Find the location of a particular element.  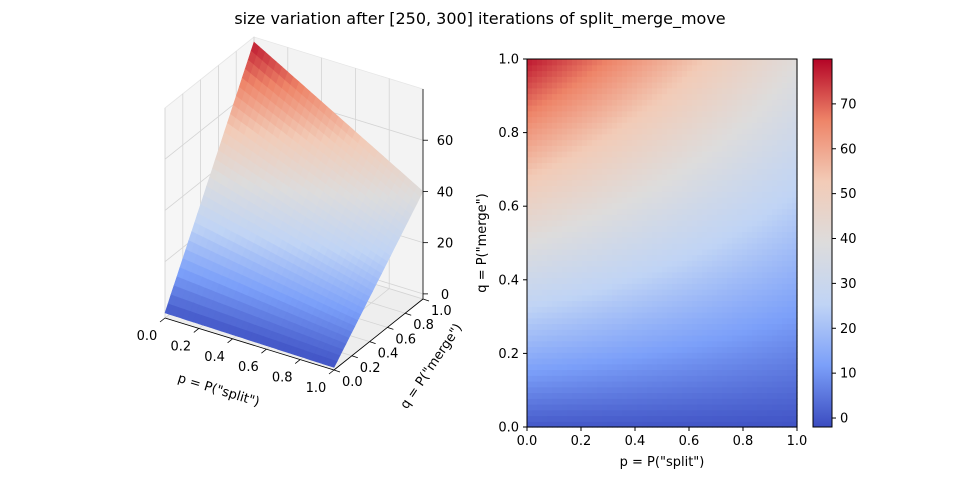

heatmap-x-axis-label: p = P("split") is located at coordinates (662, 462).